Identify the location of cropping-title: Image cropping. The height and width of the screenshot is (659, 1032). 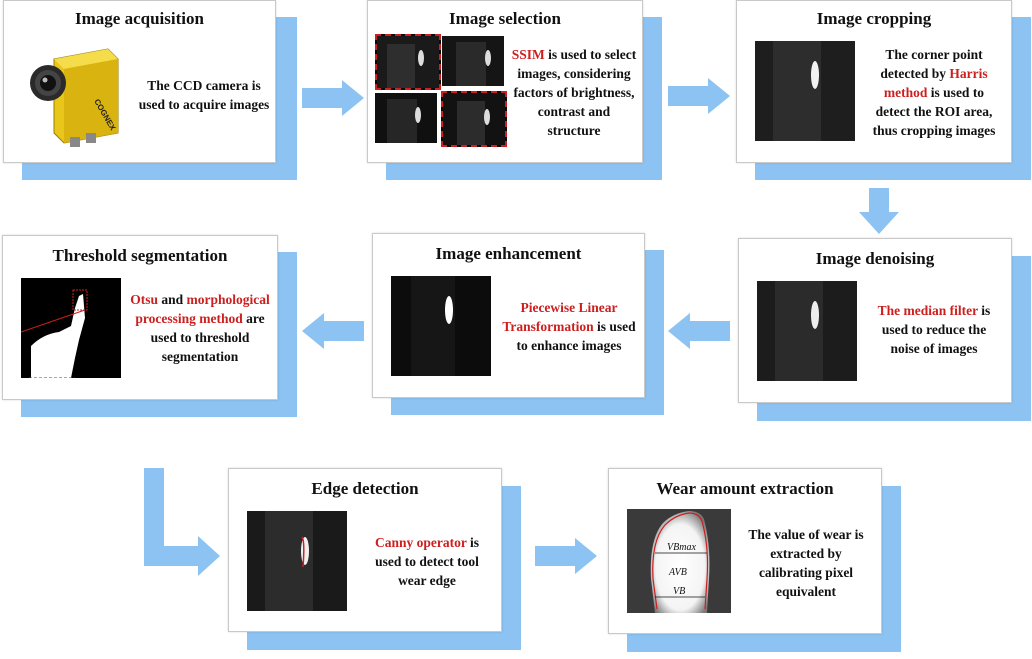
(874, 18).